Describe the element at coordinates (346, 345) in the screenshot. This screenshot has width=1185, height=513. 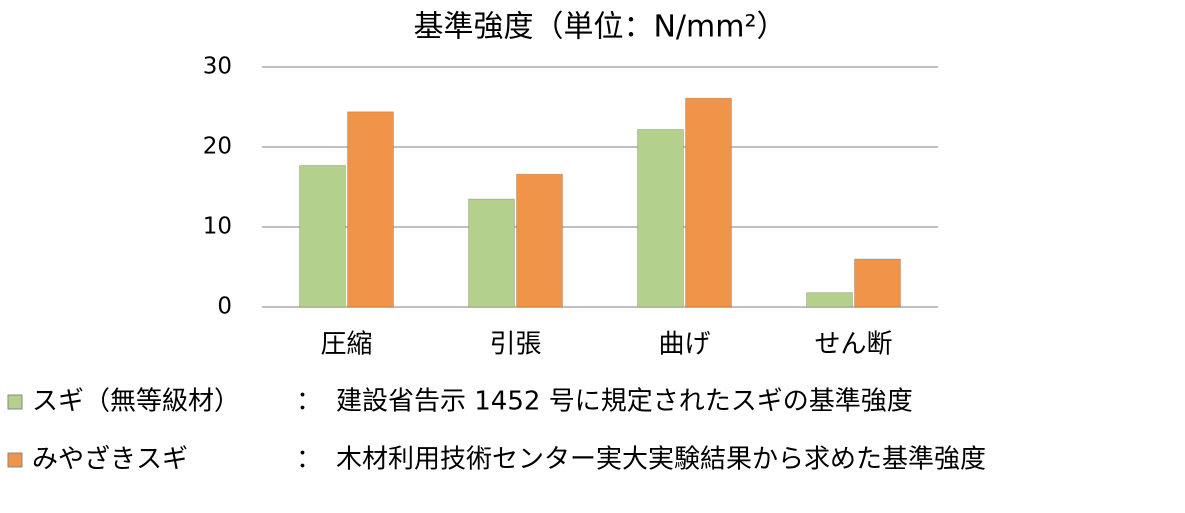
I see `x-tick-label: 圧縮` at that location.